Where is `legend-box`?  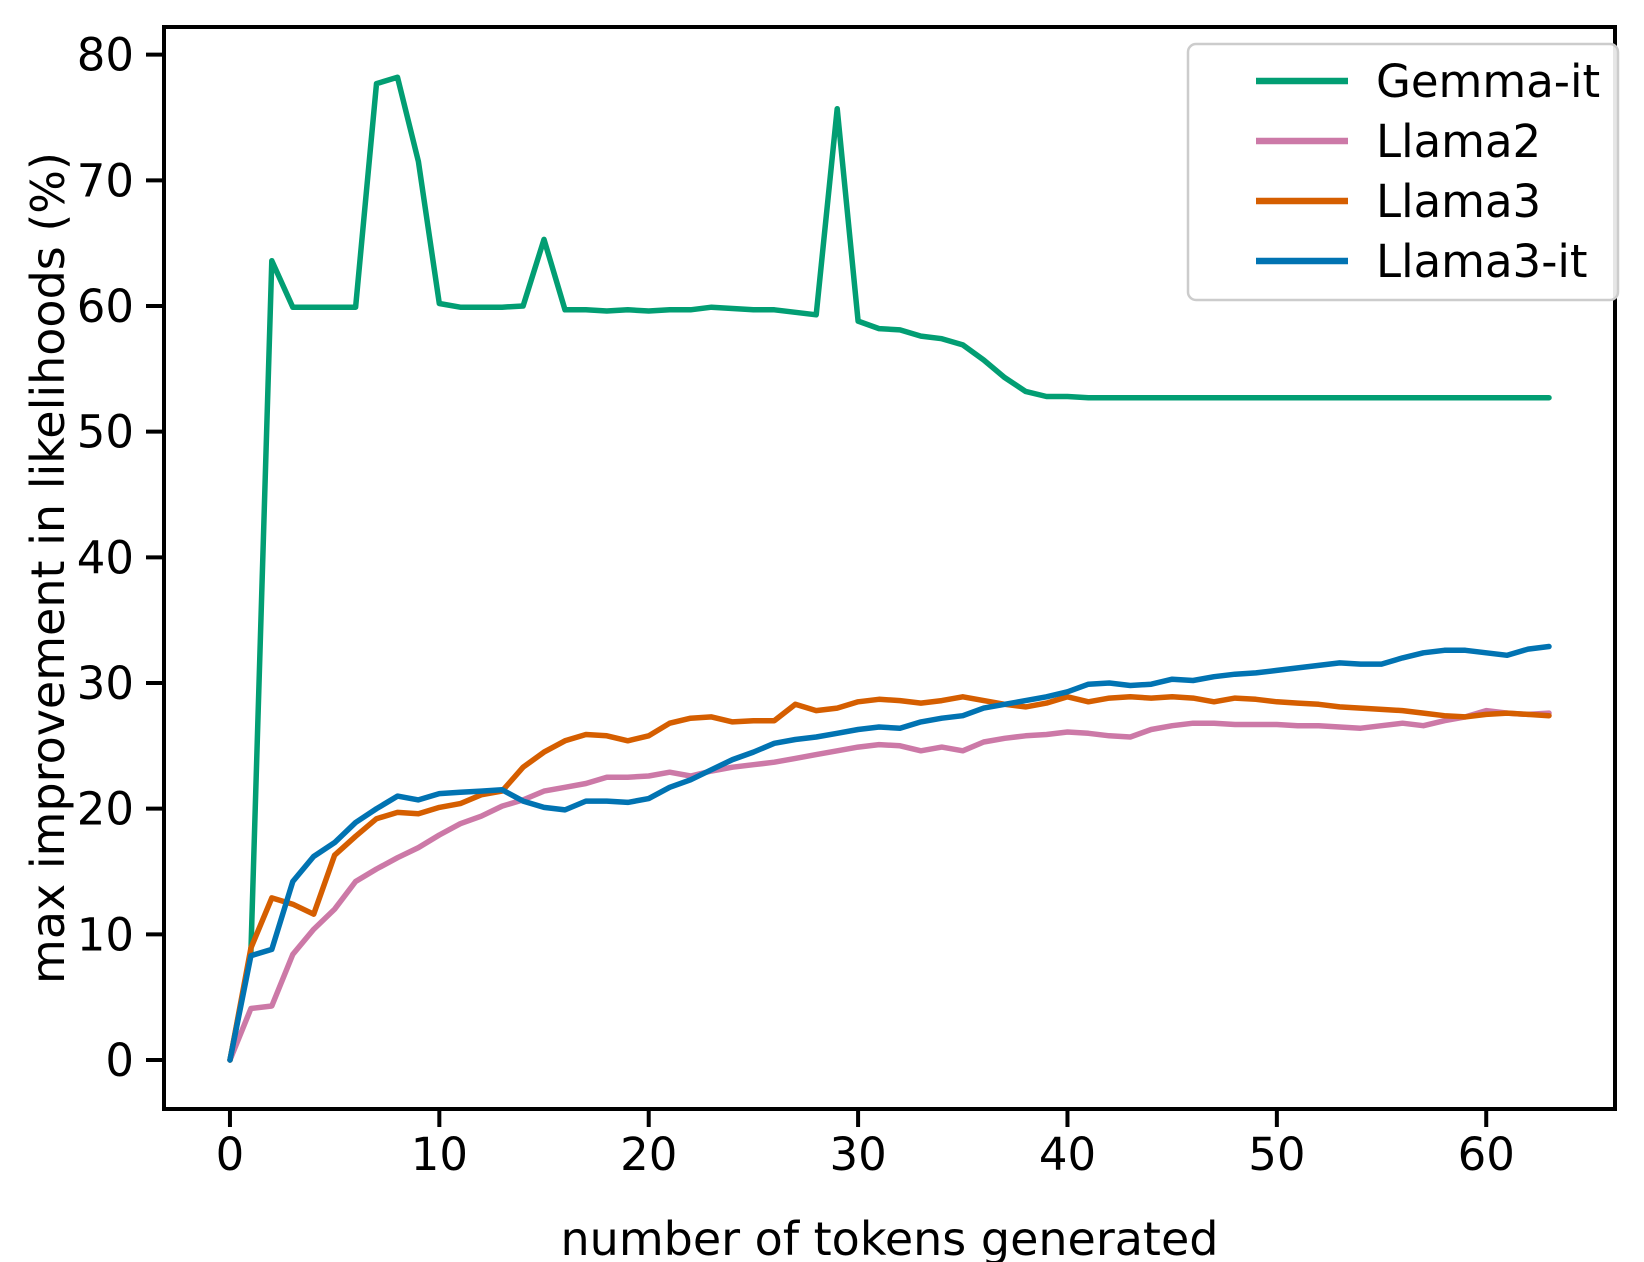
legend-box is located at coordinates (1403, 172).